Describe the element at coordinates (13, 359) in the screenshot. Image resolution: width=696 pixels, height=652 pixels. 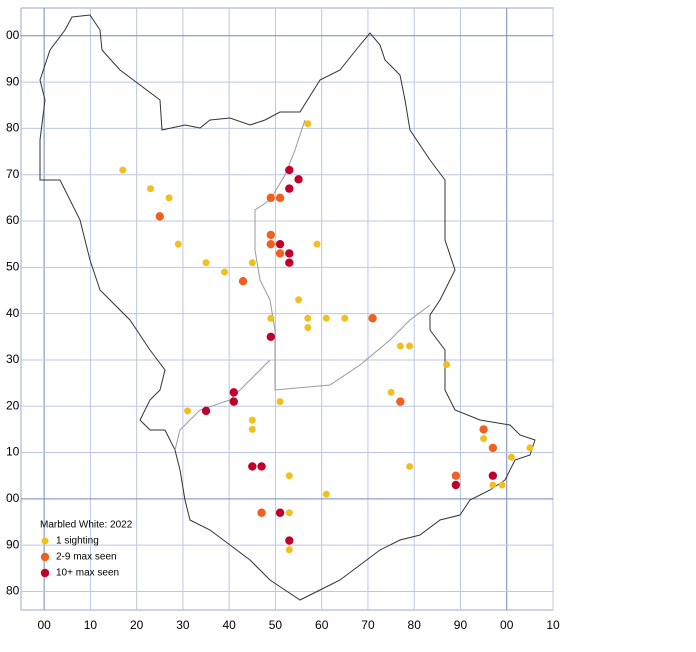
I see `y-tick-label: 30` at that location.